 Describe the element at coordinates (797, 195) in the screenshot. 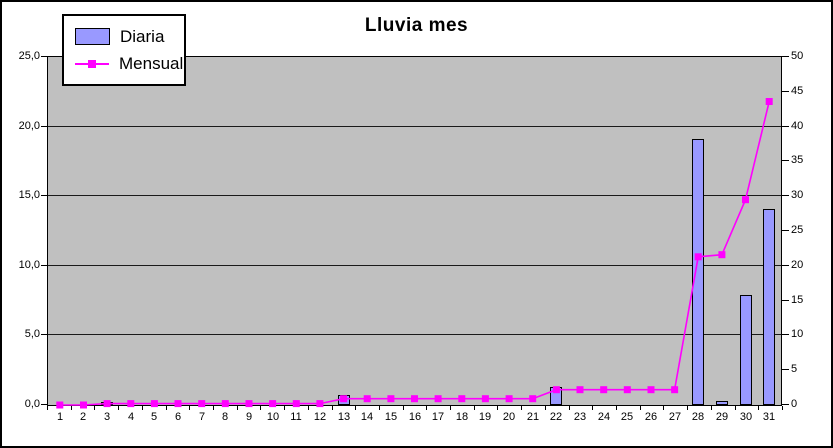

I see `right-axis-label: 30` at that location.